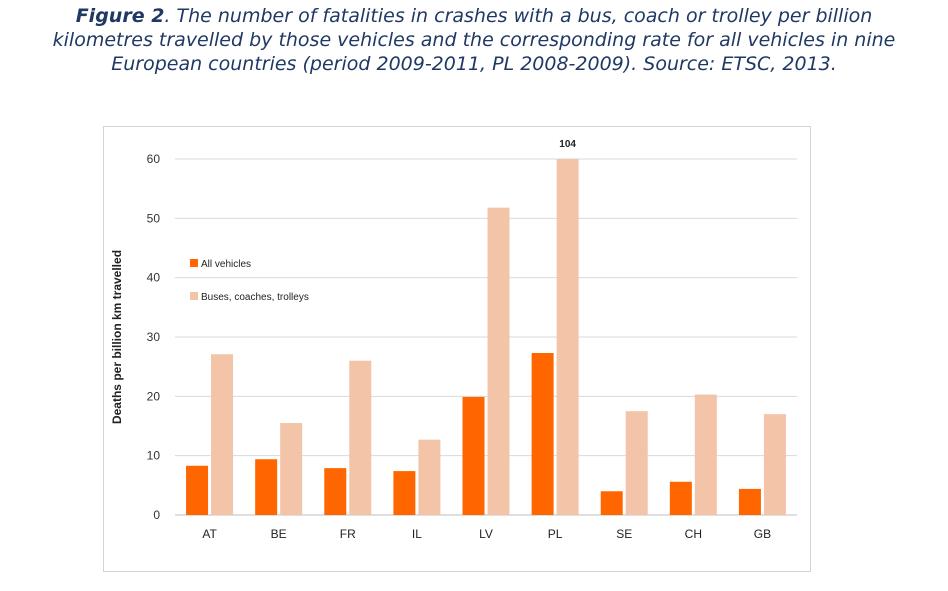 The width and height of the screenshot is (948, 591). I want to click on y-tick-label: 0, so click(156, 515).